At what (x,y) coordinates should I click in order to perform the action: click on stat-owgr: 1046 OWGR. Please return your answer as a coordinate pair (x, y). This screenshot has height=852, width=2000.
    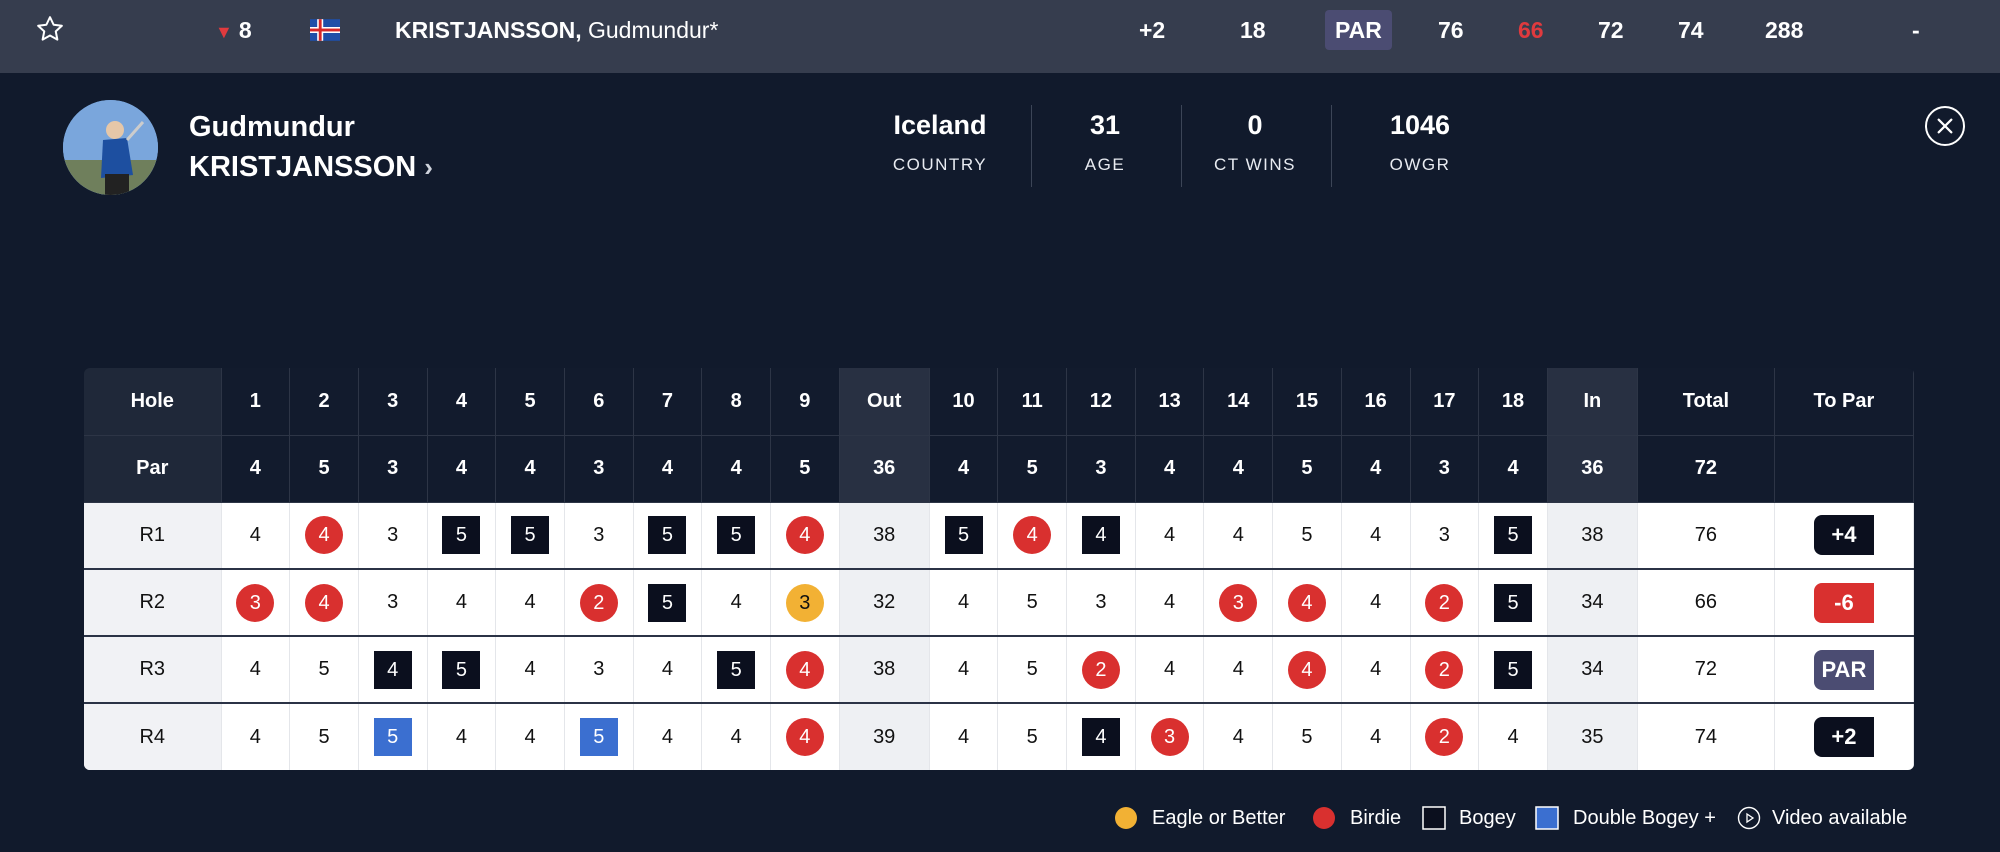
    Looking at the image, I should click on (1420, 142).